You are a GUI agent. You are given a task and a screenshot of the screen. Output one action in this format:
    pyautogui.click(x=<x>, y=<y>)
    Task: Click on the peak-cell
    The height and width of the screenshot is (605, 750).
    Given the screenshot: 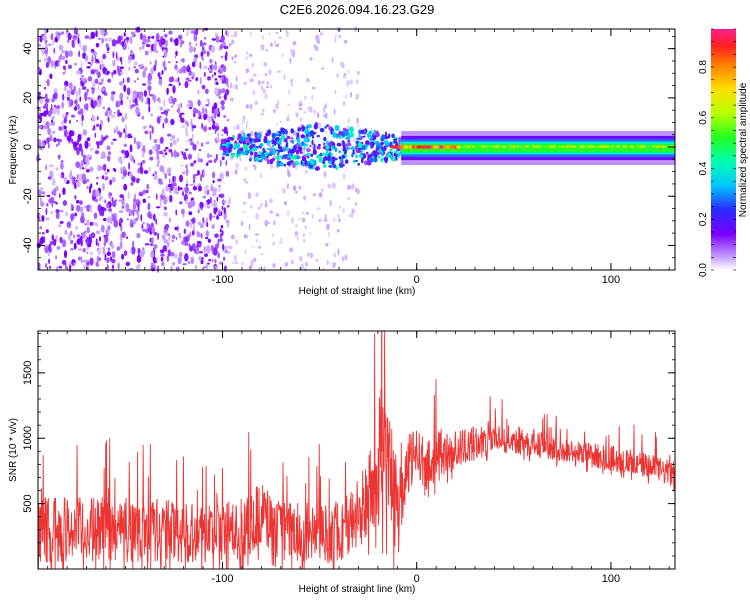 What is the action you would take?
    pyautogui.click(x=394, y=147)
    